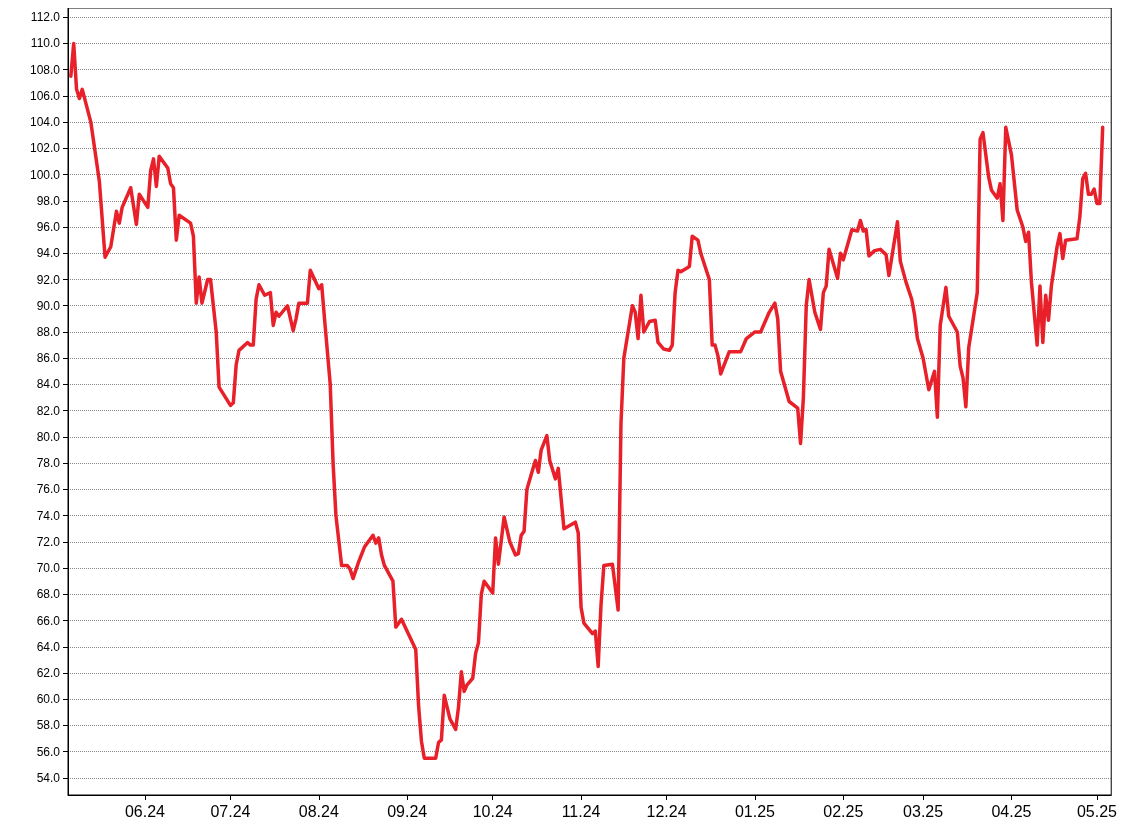 Image resolution: width=1128 pixels, height=836 pixels. I want to click on x-tick-label: 03.25, so click(923, 811).